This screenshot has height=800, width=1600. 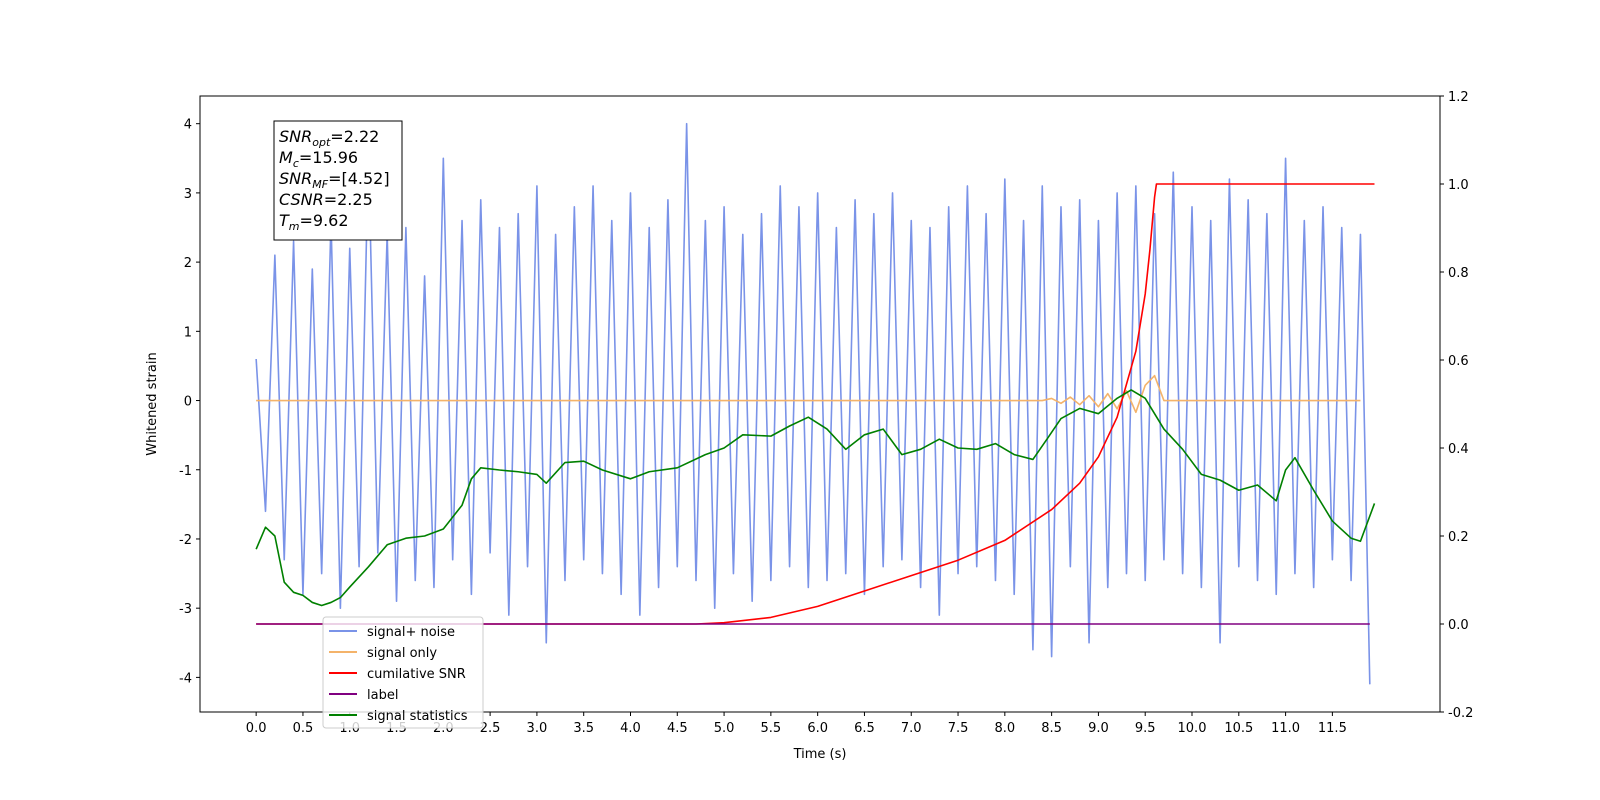 I want to click on x-tick-label: 10.0, so click(x=1192, y=728).